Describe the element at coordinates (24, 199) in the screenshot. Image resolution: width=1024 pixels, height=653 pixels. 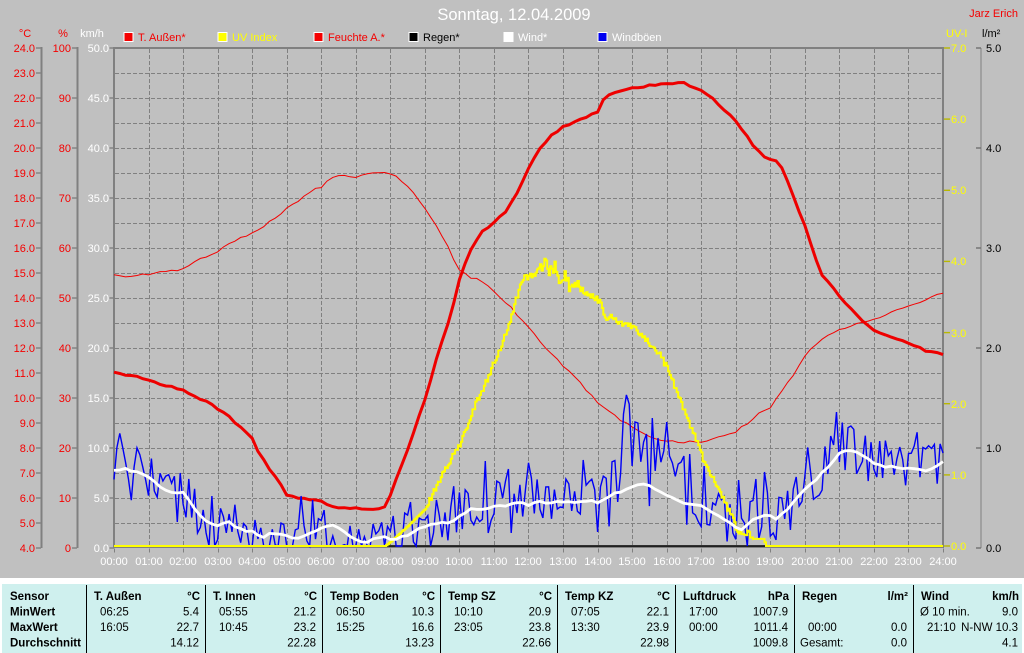
I see `svg-text: 18.0` at that location.